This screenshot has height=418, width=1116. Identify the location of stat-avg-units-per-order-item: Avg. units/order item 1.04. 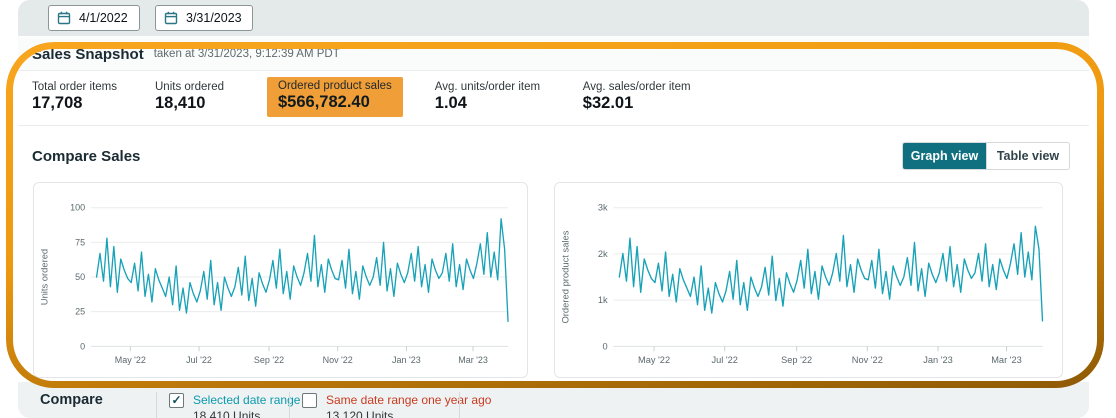
(509, 97).